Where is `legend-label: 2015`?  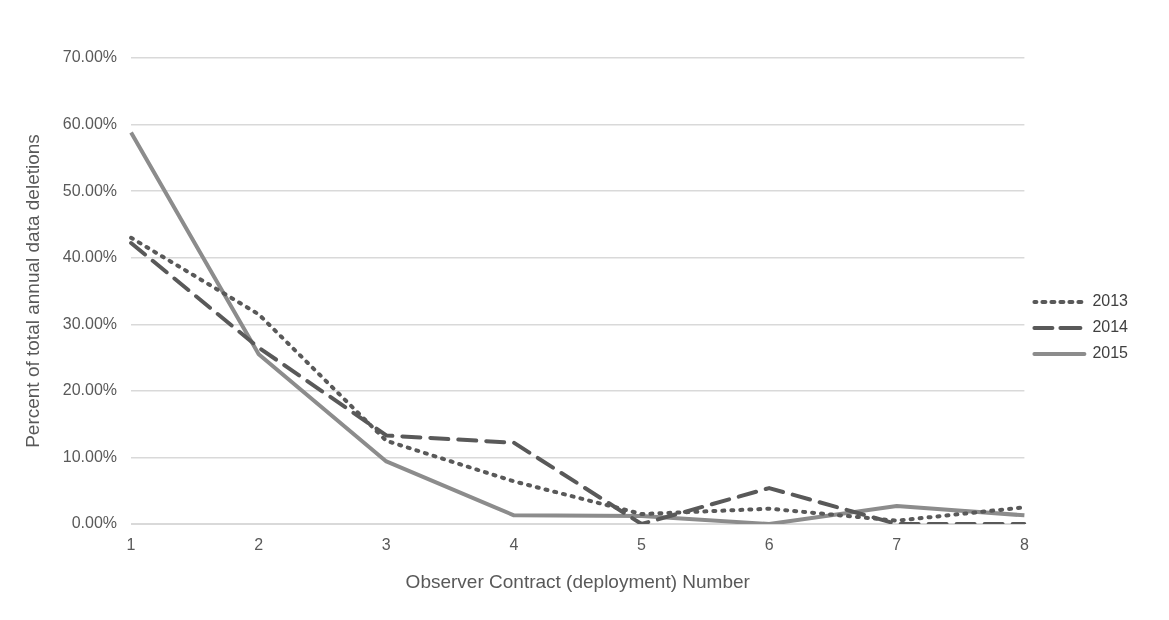 legend-label: 2015 is located at coordinates (1110, 353).